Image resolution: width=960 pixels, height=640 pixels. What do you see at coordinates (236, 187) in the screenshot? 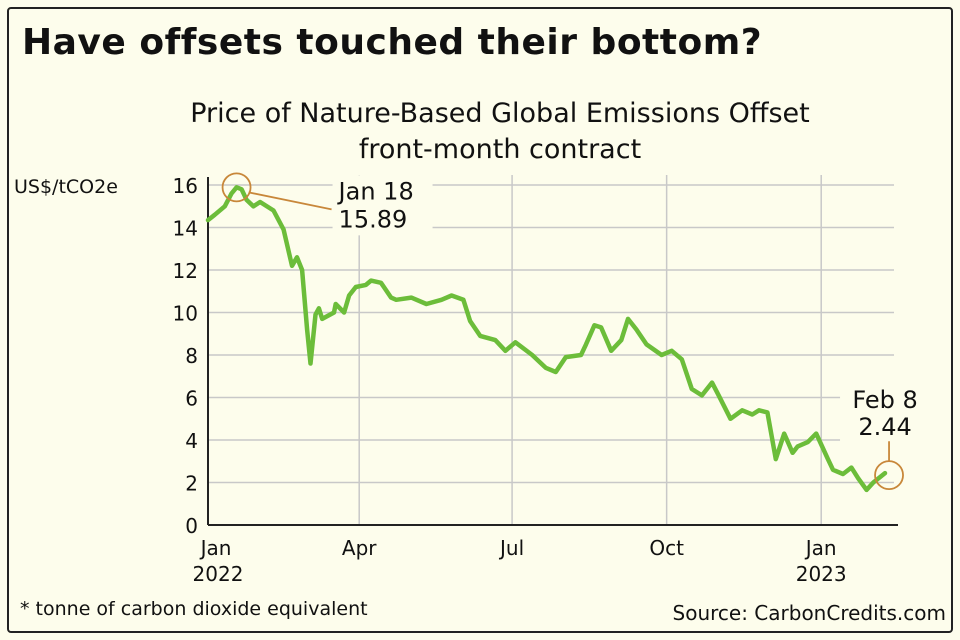
I see `peak-circle` at bounding box center [236, 187].